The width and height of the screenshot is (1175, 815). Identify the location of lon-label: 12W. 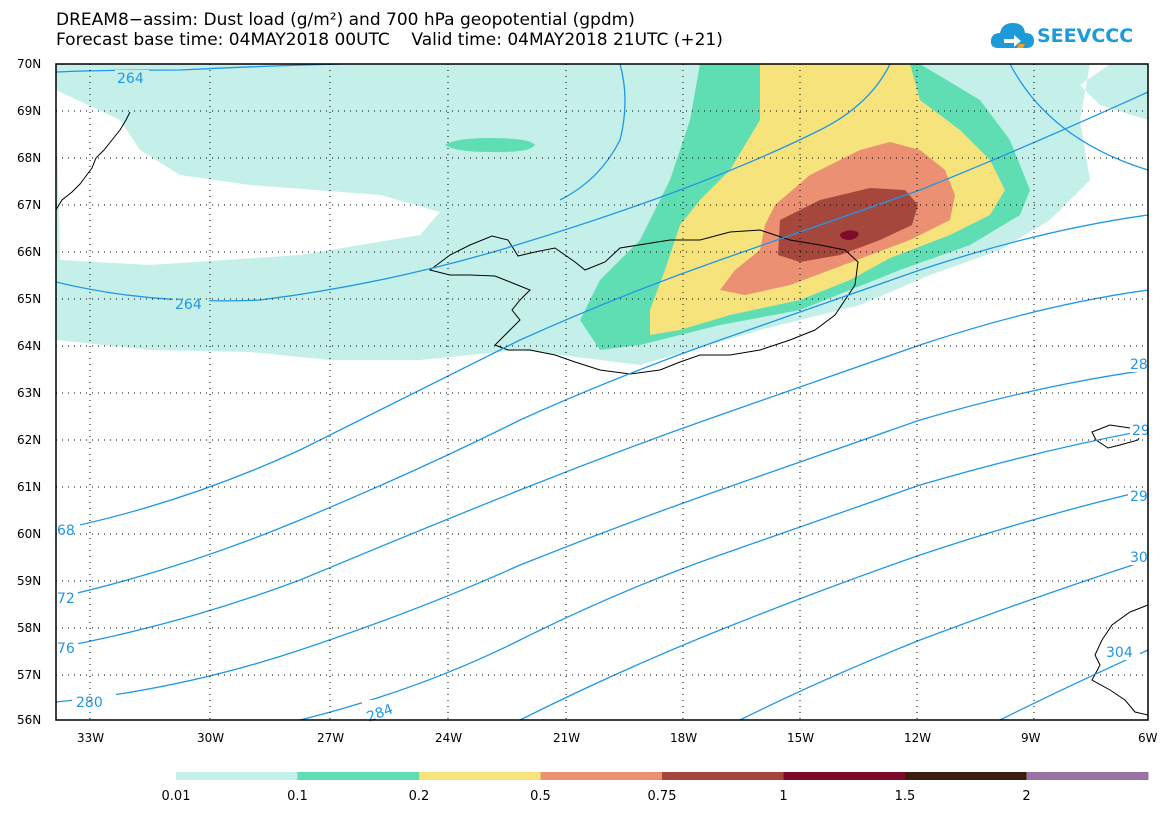
(917, 738).